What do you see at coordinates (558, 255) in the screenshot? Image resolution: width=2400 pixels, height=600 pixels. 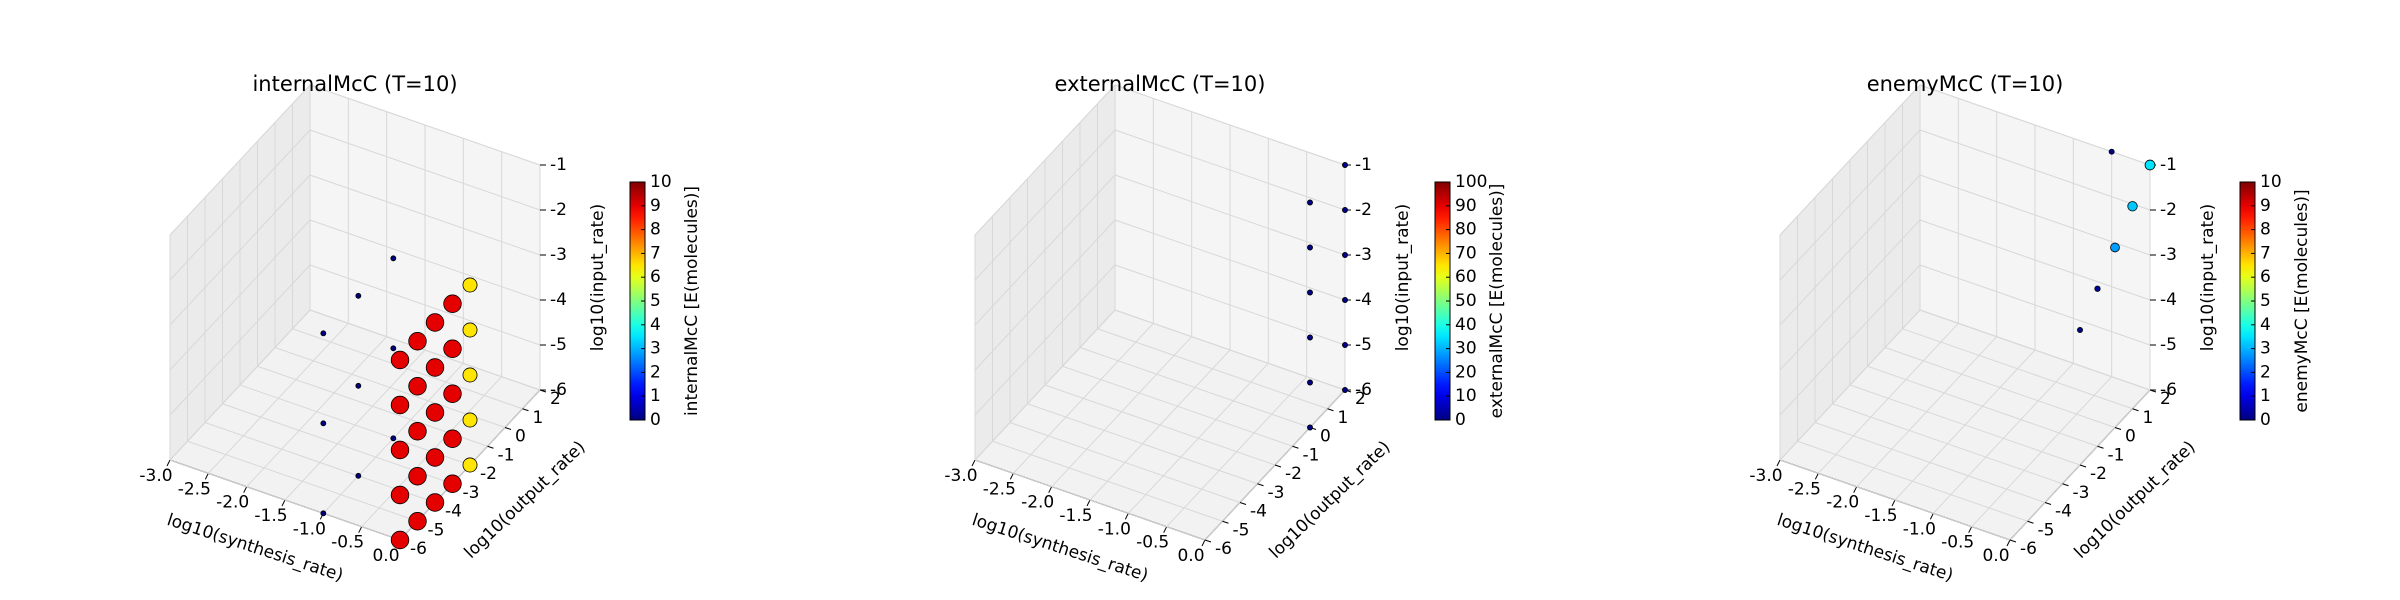 I see `z-tick-label: -3` at bounding box center [558, 255].